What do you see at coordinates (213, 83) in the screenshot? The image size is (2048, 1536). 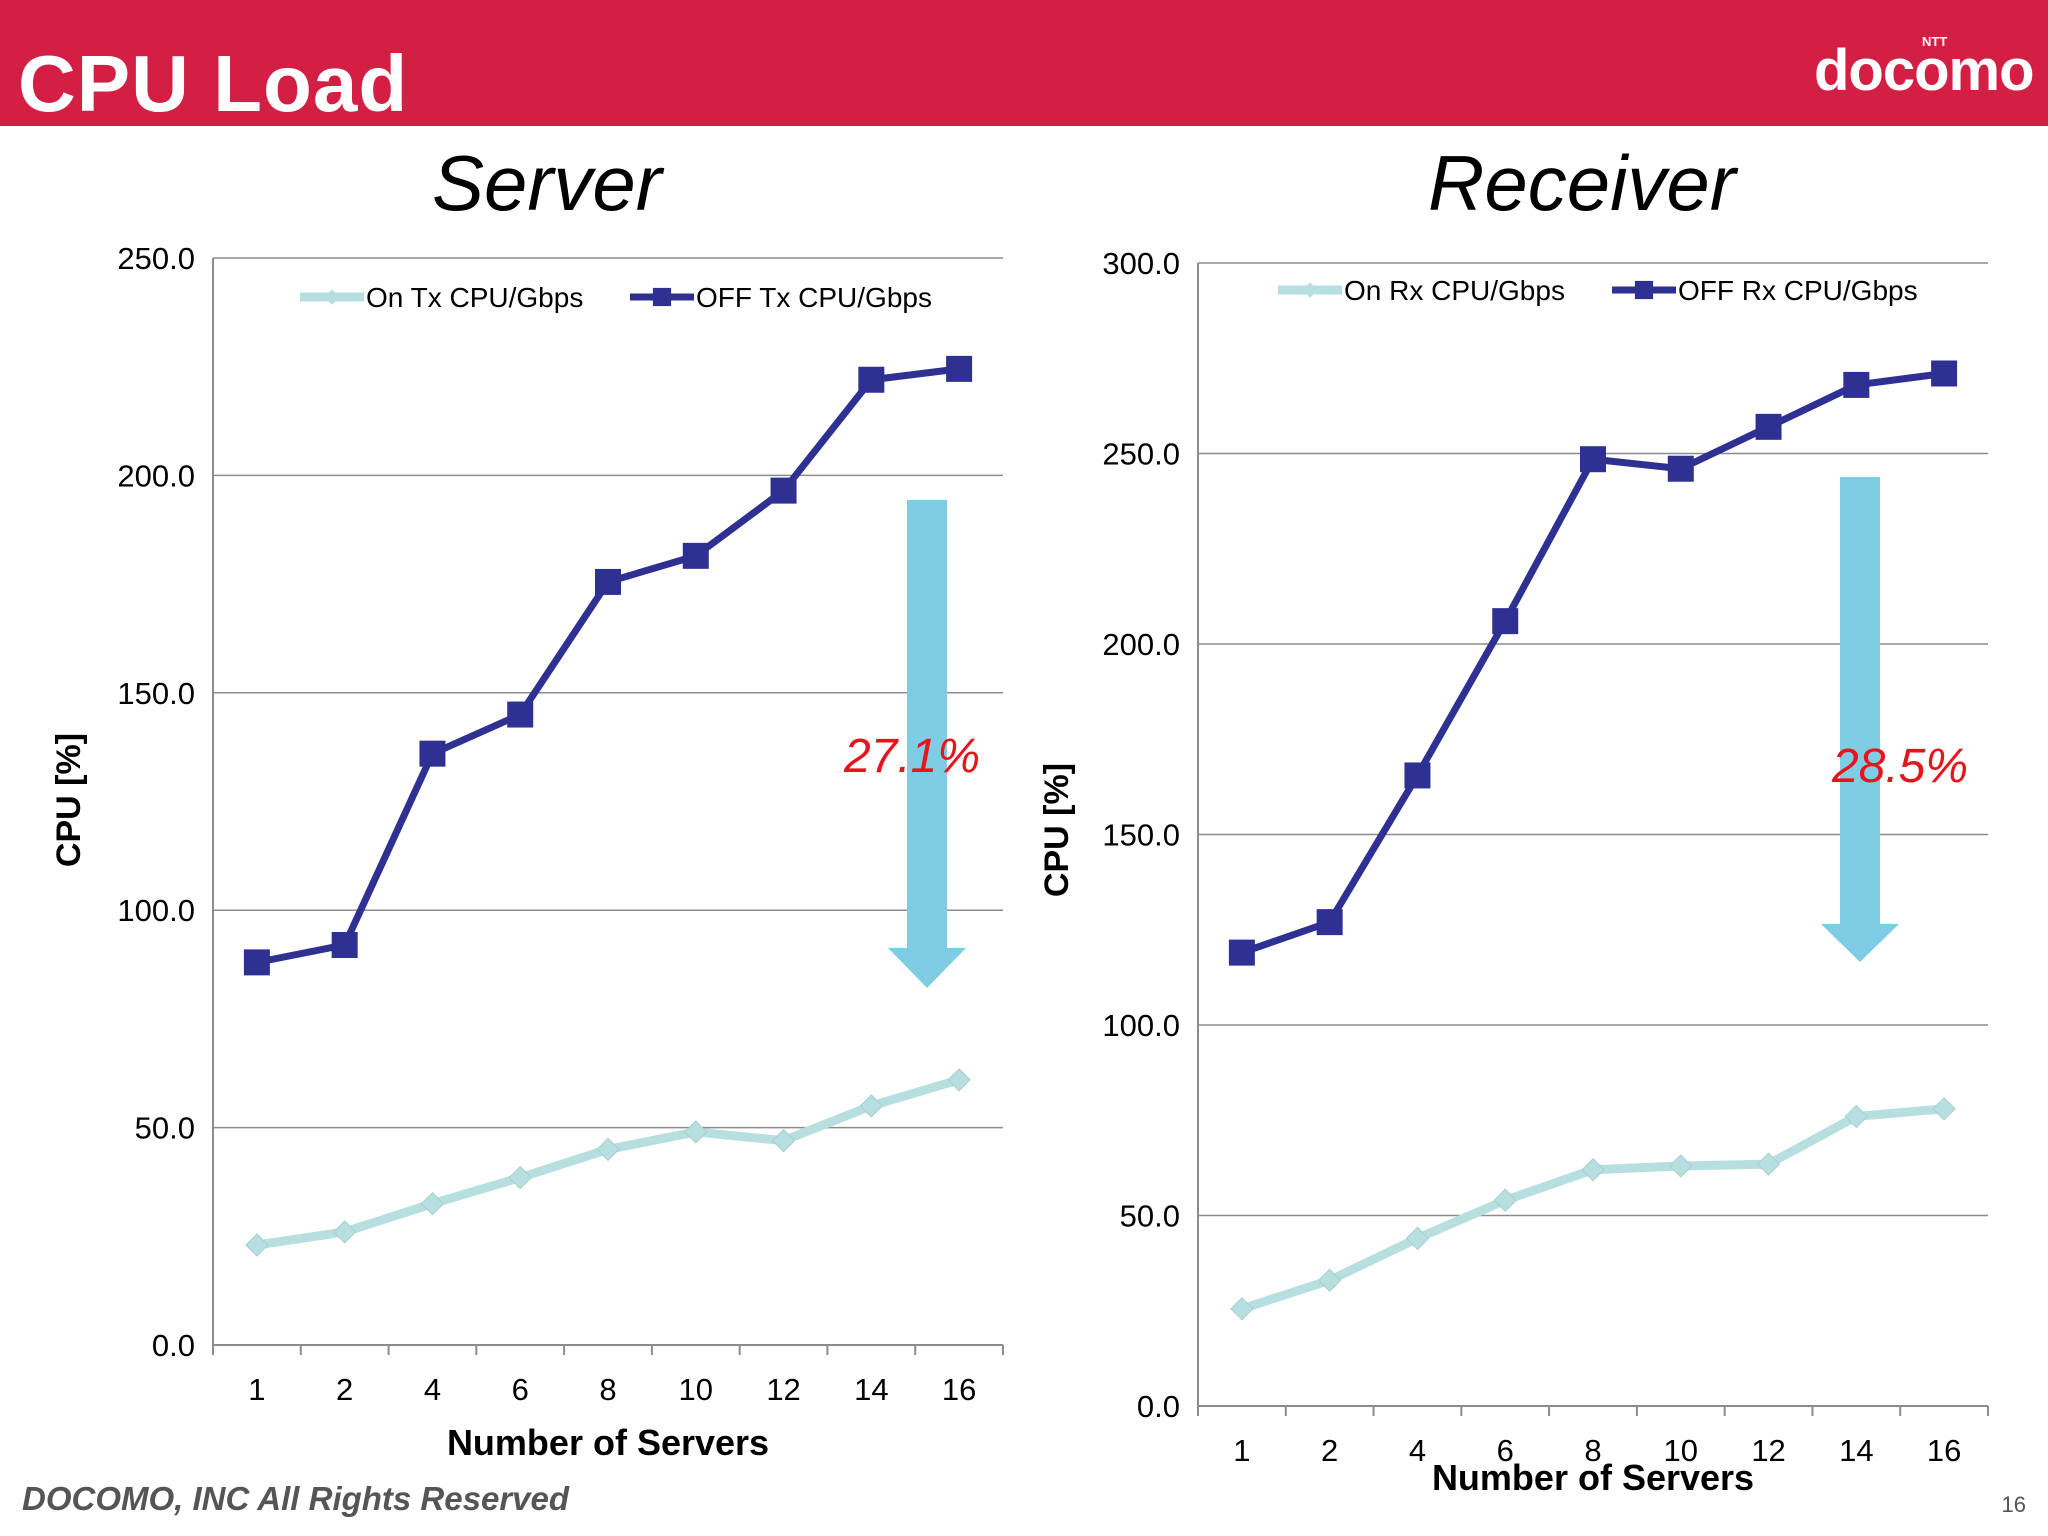 I see `slide-title: CPU Load` at bounding box center [213, 83].